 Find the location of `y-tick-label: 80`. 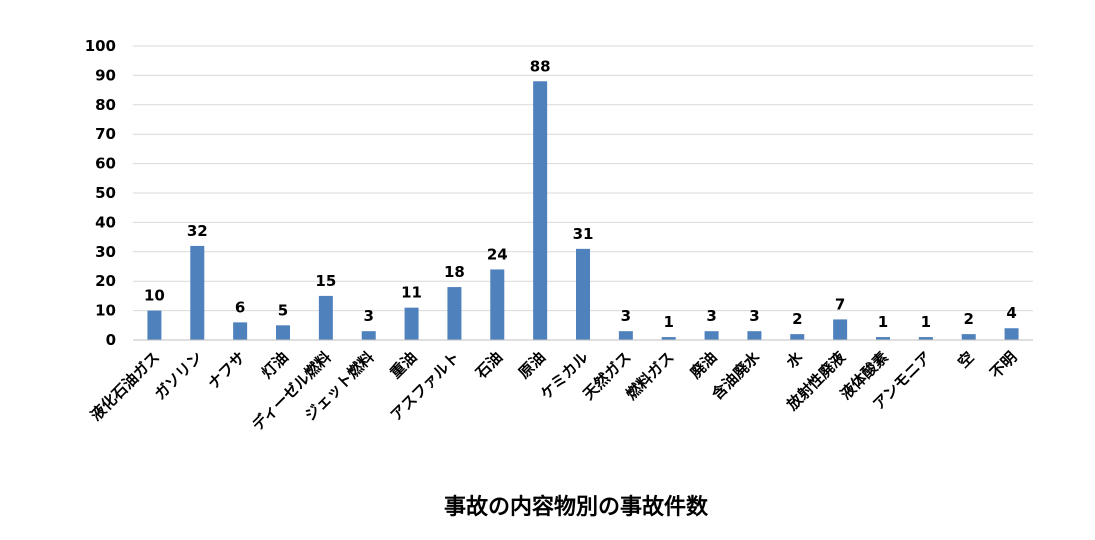

y-tick-label: 80 is located at coordinates (105, 105).